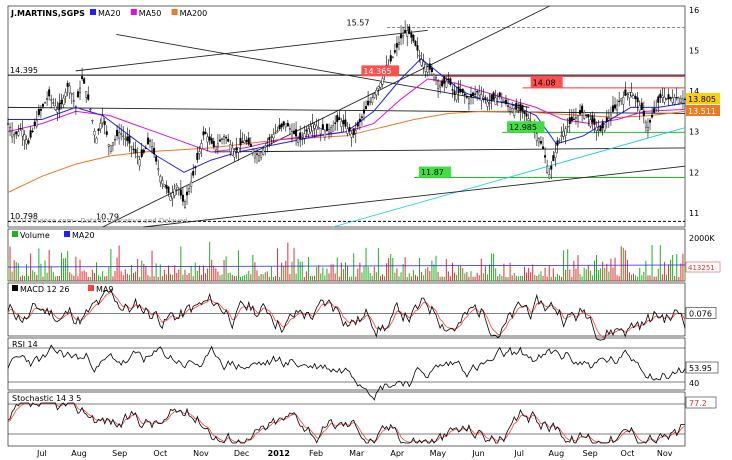  What do you see at coordinates (109, 13) in the screenshot?
I see `legend-label: MA20` at bounding box center [109, 13].